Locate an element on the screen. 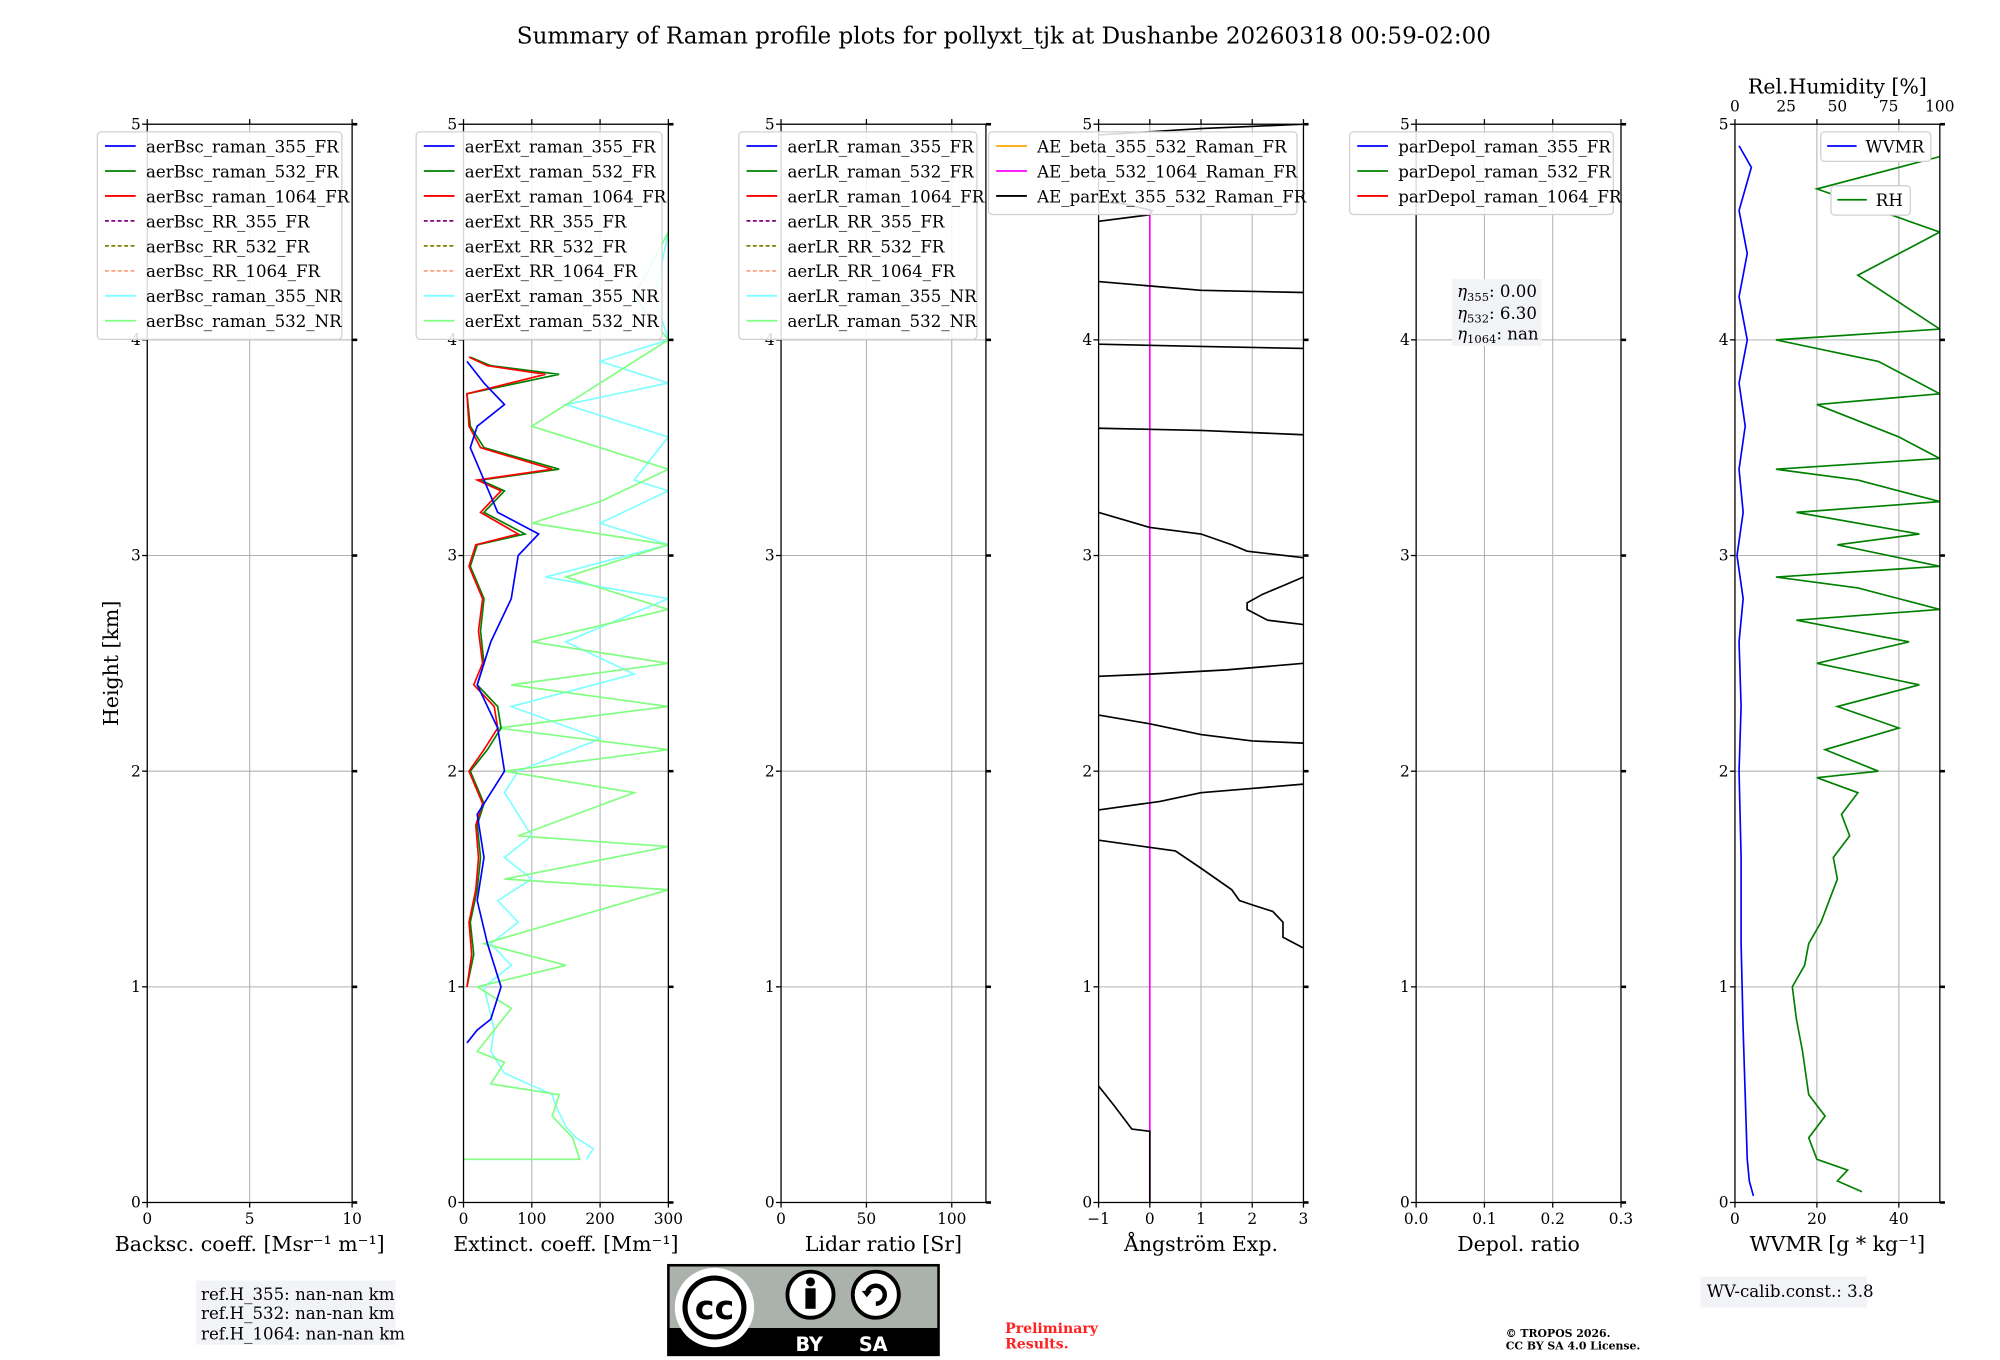  legend-entry: aerLR_RR_1064_FR is located at coordinates (871, 271).